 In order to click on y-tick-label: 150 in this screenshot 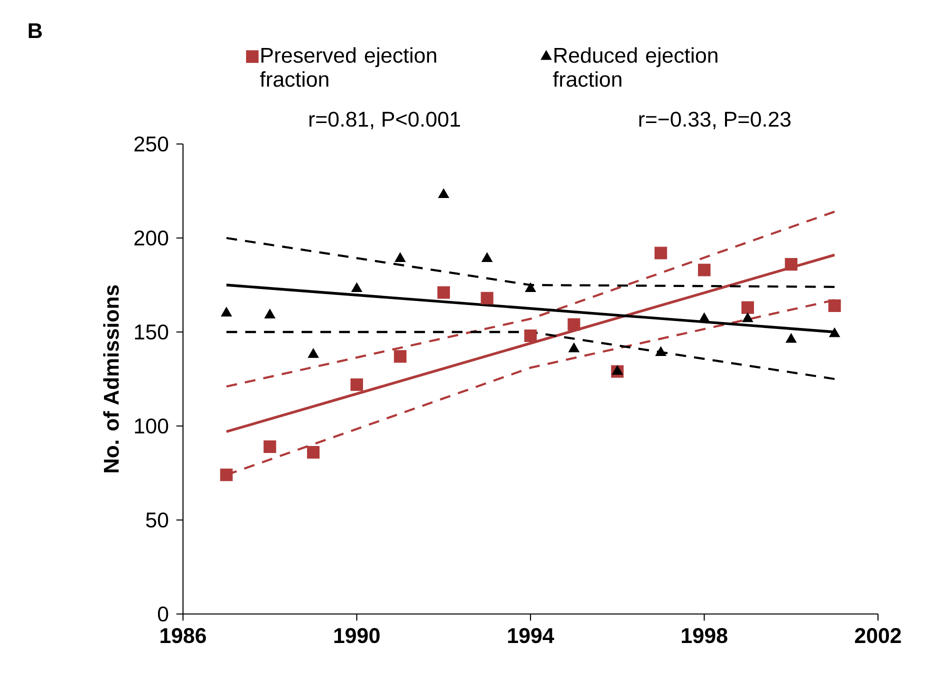, I will do `click(151, 332)`.